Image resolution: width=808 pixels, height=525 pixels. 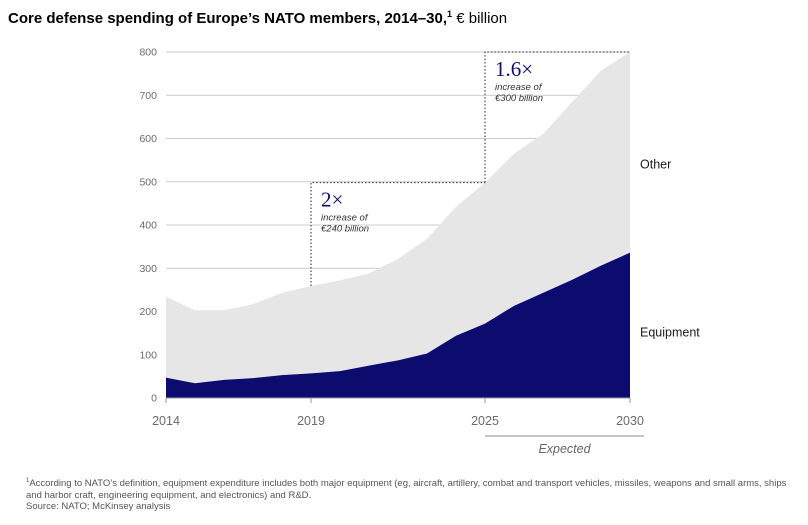 What do you see at coordinates (148, 96) in the screenshot?
I see `y-tick-label: 700` at bounding box center [148, 96].